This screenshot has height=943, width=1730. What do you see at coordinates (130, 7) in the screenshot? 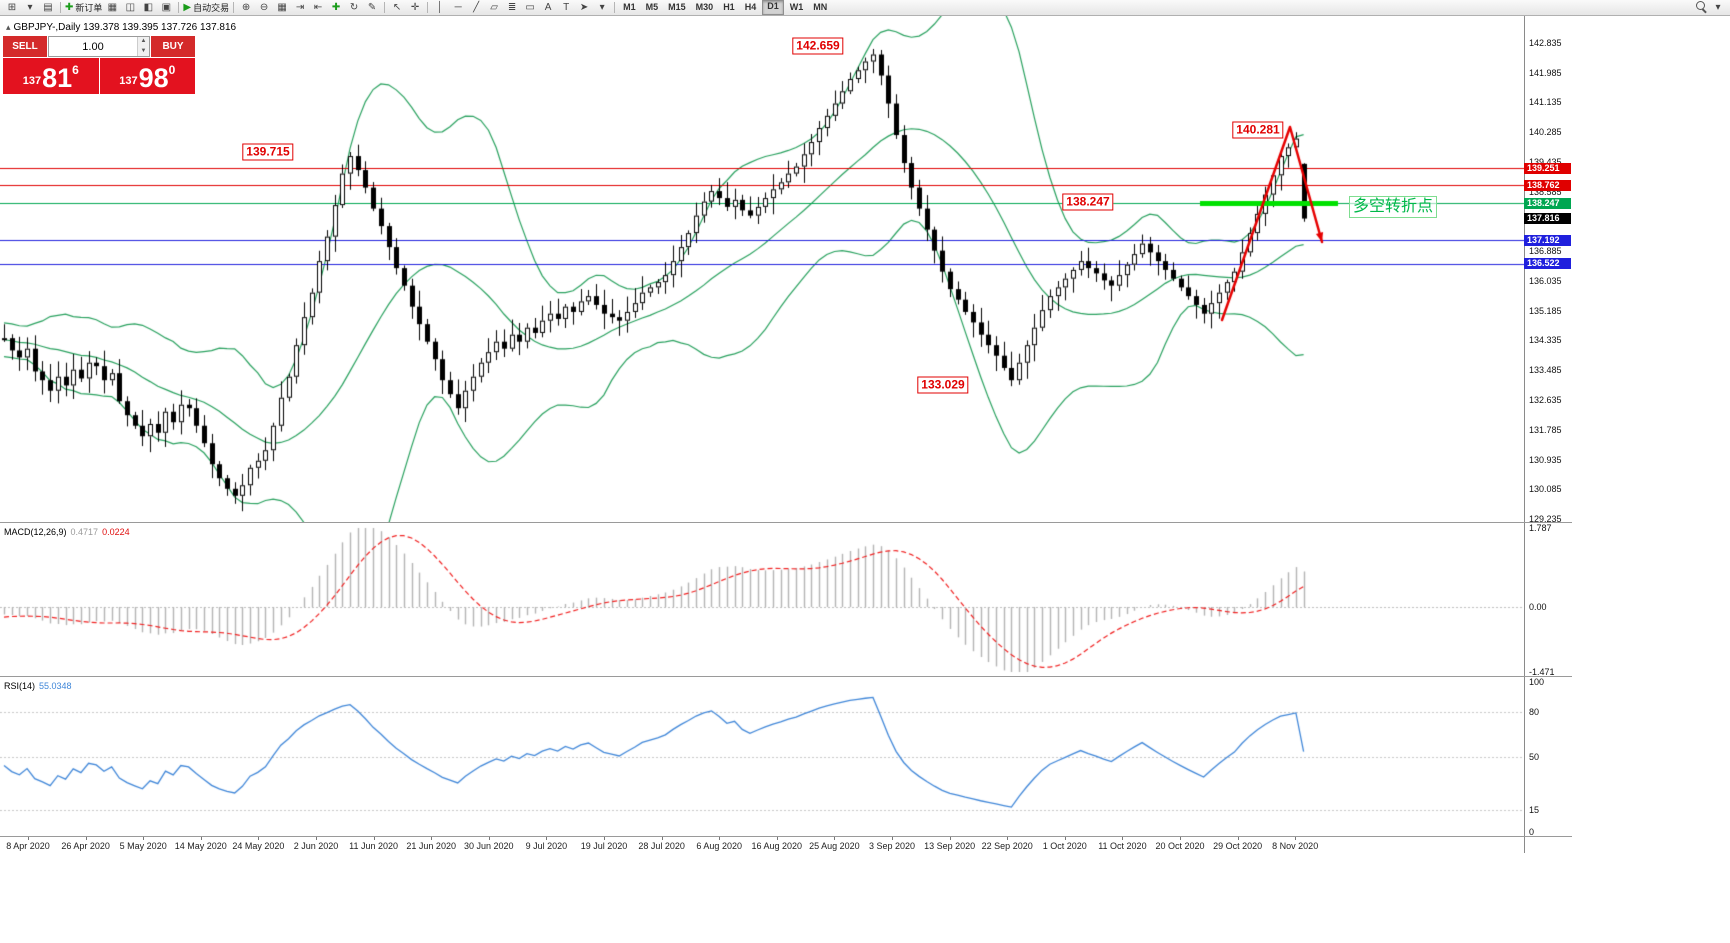
I see `data-window-icon: ◫` at bounding box center [130, 7].